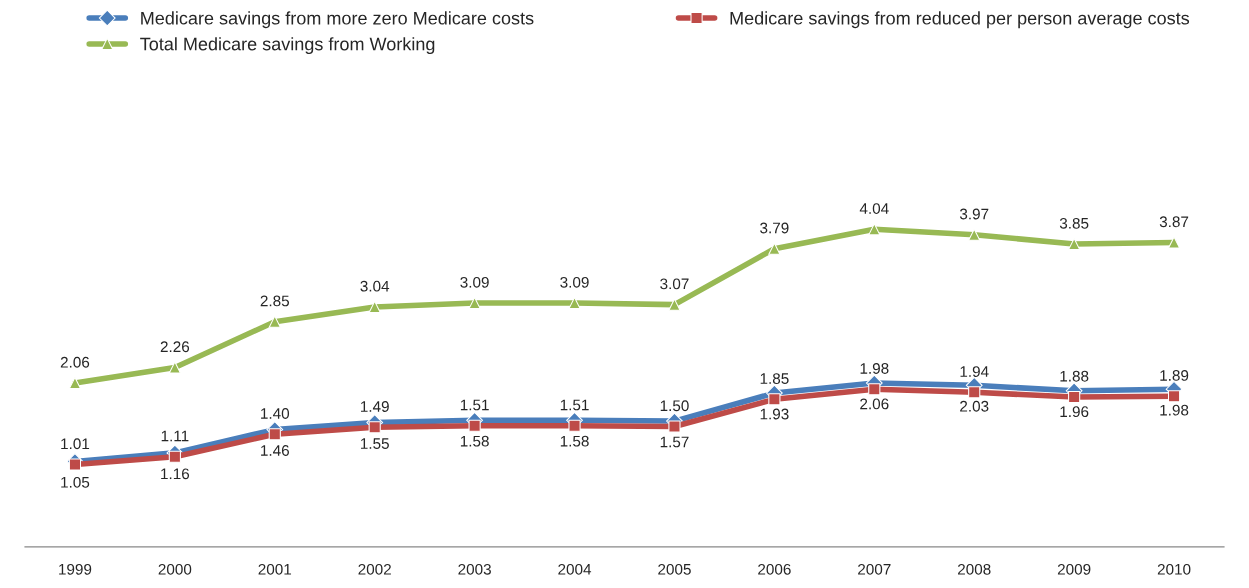 This screenshot has height=588, width=1249. I want to click on data-label: 3.04, so click(375, 286).